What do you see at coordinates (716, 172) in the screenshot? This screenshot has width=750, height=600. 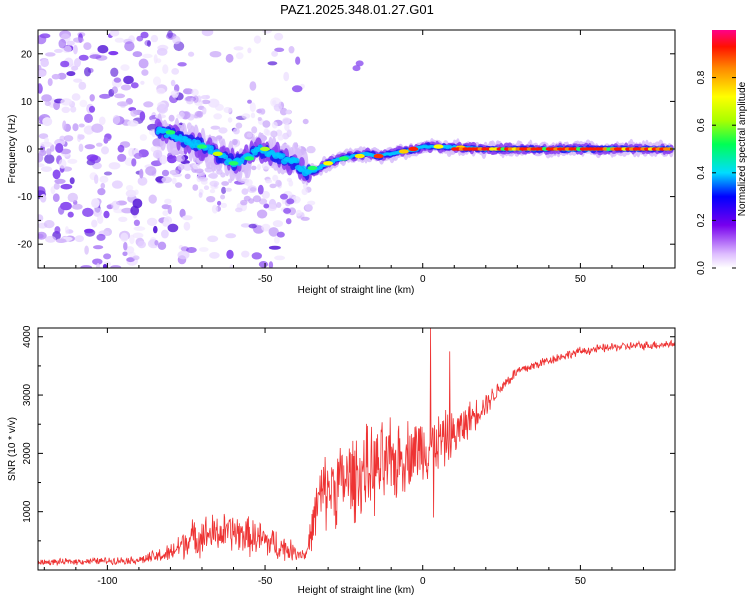 I see `colorbar-ticks: 0.0 0.2 0.4 0.6 0.8` at bounding box center [716, 172].